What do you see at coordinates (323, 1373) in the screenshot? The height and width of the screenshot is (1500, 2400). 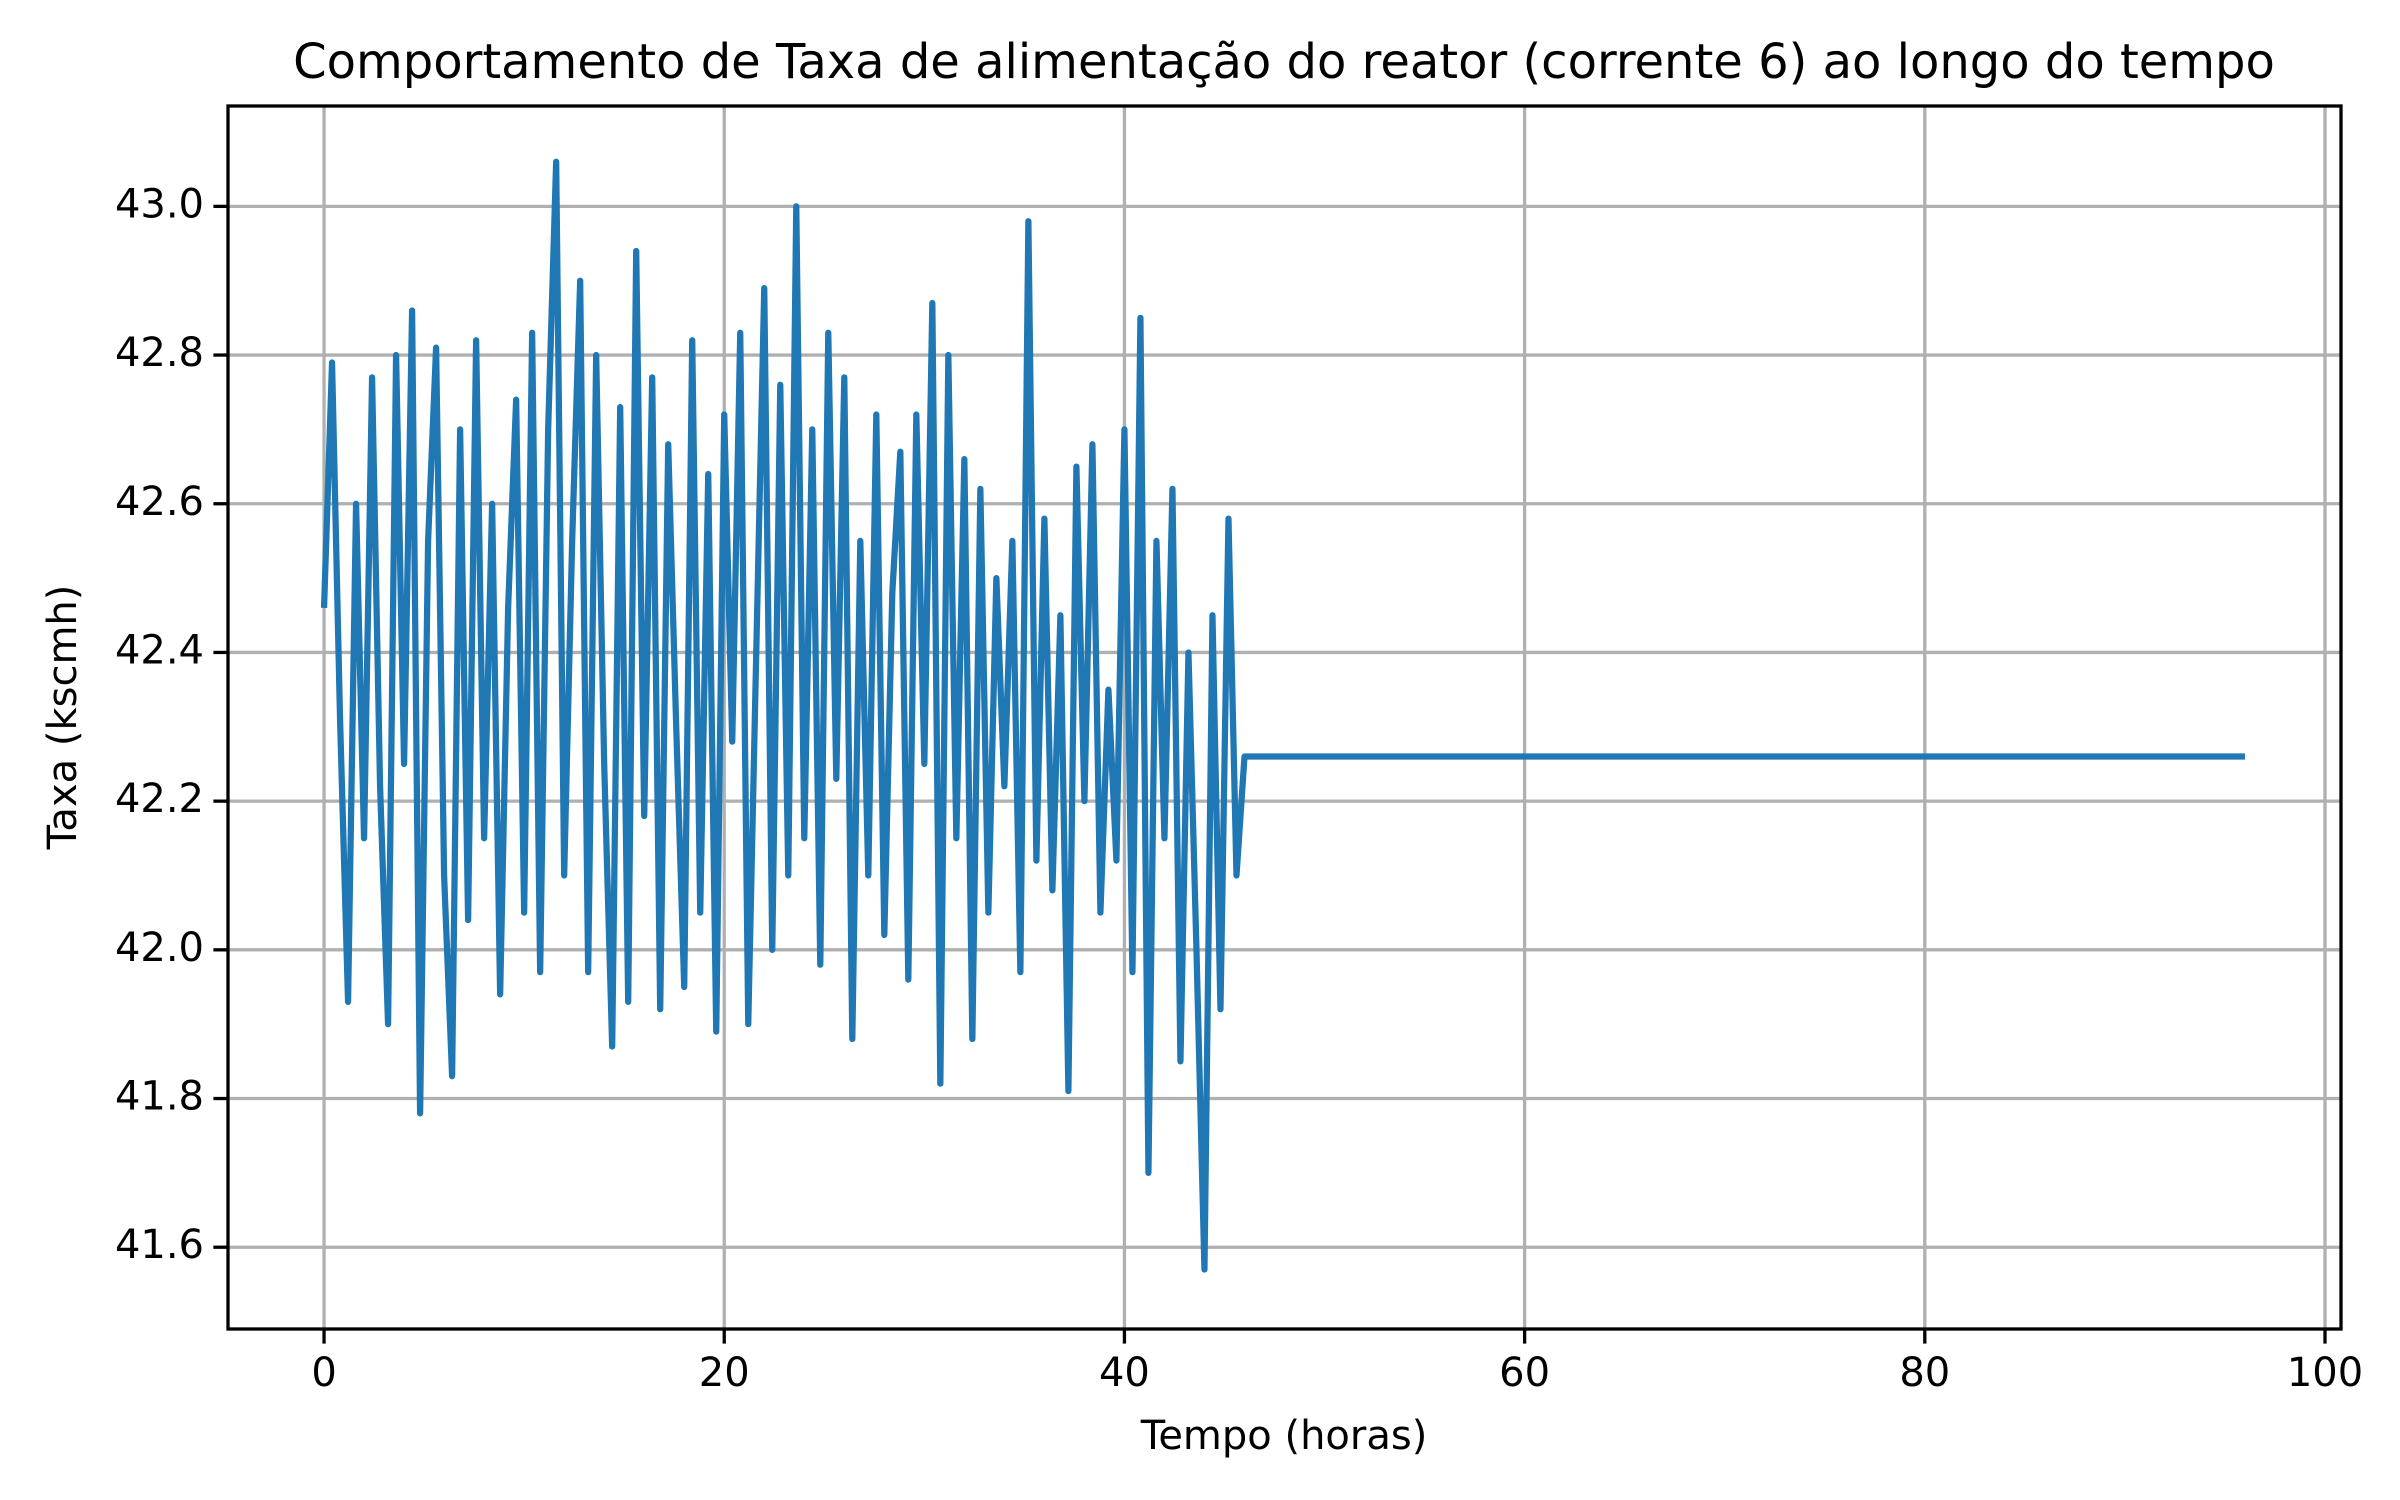 I see `x-tick-label: 0` at bounding box center [323, 1373].